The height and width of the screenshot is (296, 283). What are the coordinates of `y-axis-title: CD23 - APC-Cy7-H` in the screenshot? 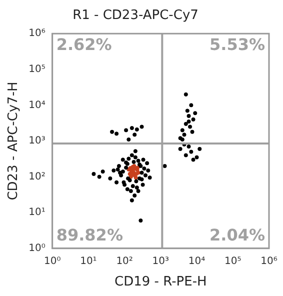 It's located at (14, 141).